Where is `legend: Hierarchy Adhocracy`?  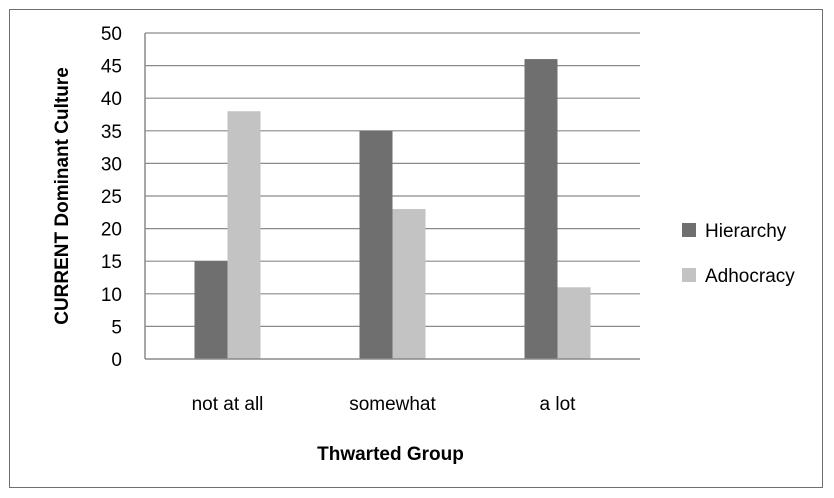
legend: Hierarchy Adhocracy is located at coordinates (738, 254).